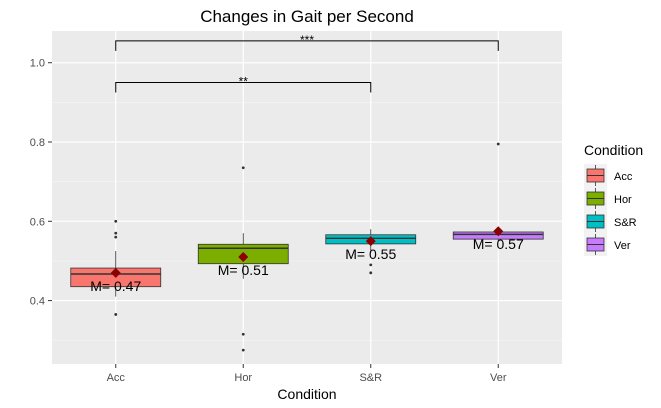  What do you see at coordinates (608, 175) in the screenshot?
I see `legend-key-acc: Acc` at bounding box center [608, 175].